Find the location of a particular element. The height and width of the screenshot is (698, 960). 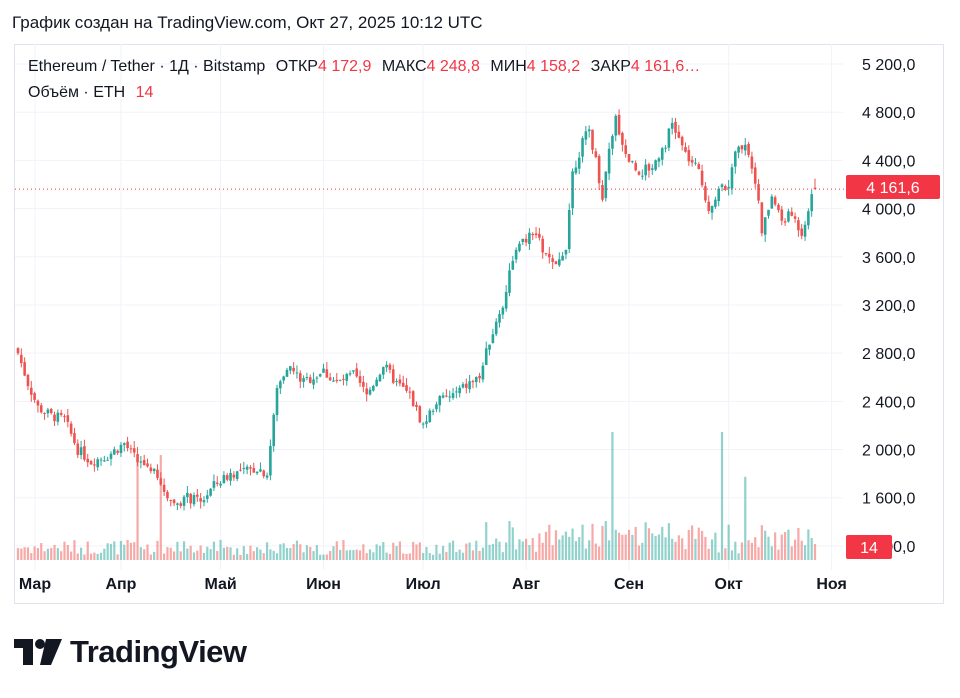

tradingview-logo: TradingView is located at coordinates (130, 652).